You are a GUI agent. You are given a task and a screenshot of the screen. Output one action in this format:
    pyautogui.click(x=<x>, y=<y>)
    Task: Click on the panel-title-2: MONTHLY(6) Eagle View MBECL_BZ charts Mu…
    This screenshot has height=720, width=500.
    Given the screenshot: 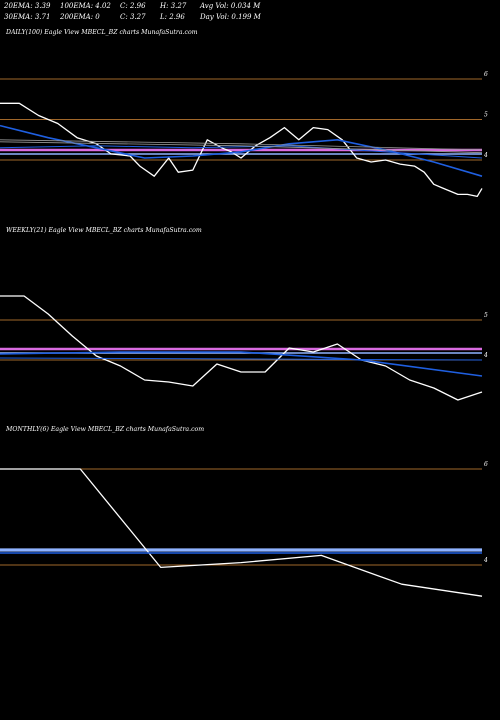 What is the action you would take?
    pyautogui.click(x=104, y=429)
    